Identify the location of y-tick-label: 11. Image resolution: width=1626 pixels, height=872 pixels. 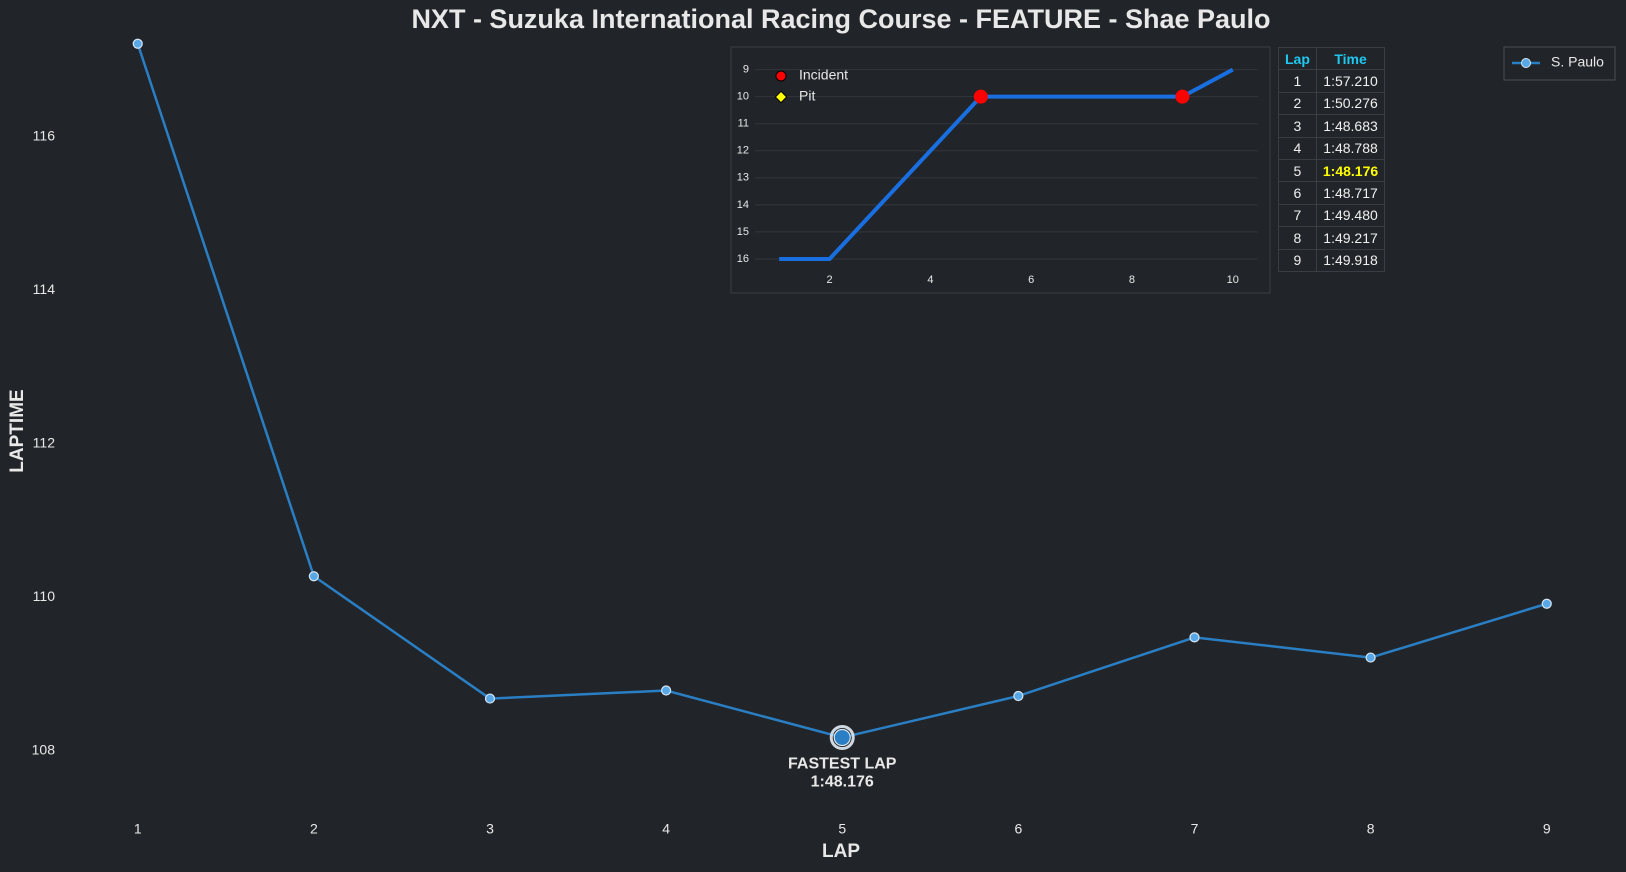
(743, 124).